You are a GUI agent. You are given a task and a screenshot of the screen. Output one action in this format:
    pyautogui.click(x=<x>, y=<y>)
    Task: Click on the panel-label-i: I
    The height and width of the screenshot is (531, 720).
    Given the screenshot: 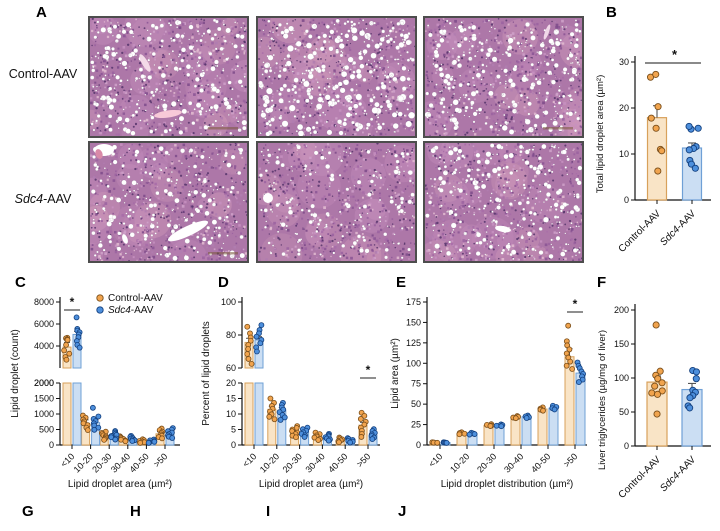 What is the action you would take?
    pyautogui.click(x=268, y=511)
    